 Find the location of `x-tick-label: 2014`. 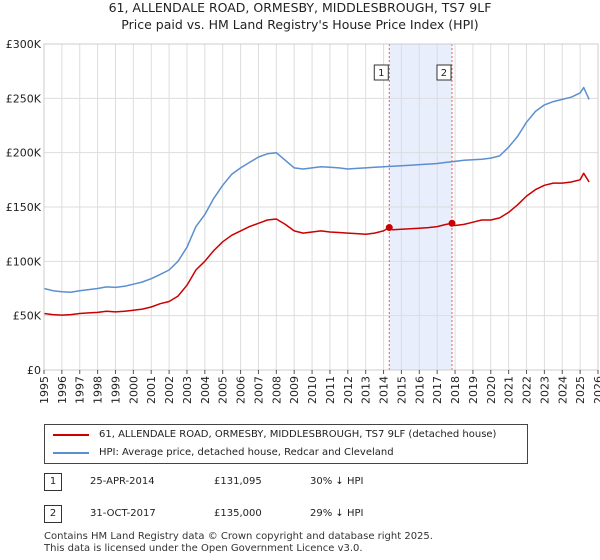

x-tick-label: 2014 is located at coordinates (384, 390).